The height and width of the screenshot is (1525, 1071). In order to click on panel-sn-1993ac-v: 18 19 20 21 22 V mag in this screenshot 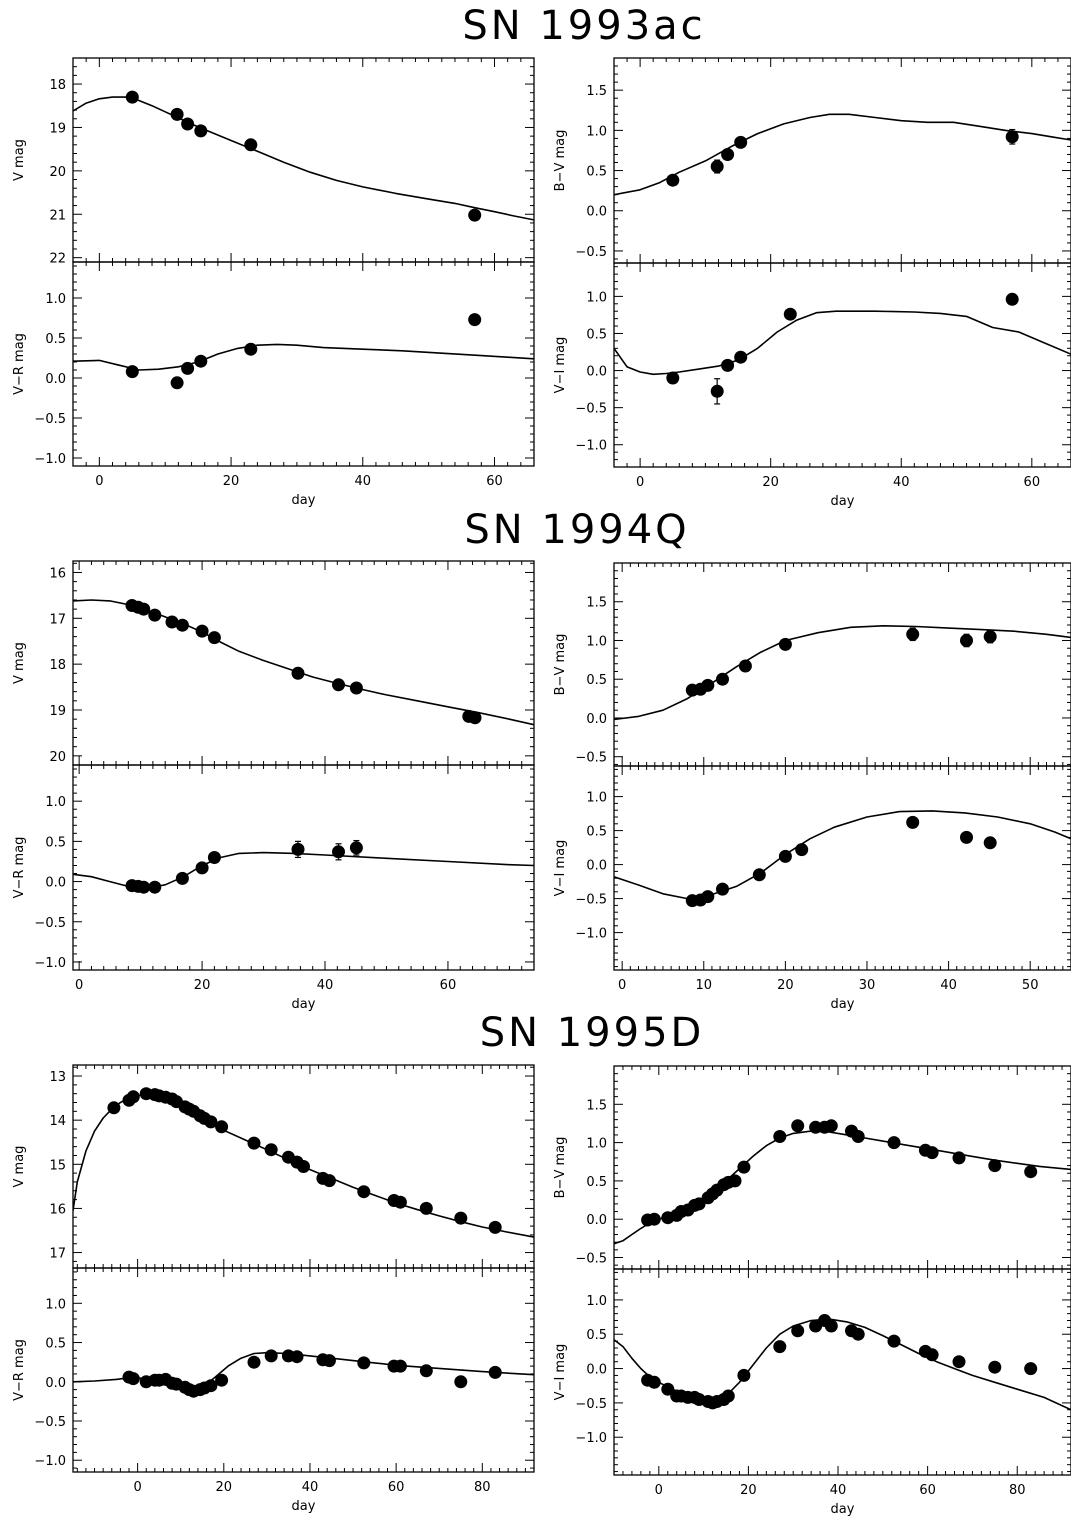, I will do `click(273, 162)`.